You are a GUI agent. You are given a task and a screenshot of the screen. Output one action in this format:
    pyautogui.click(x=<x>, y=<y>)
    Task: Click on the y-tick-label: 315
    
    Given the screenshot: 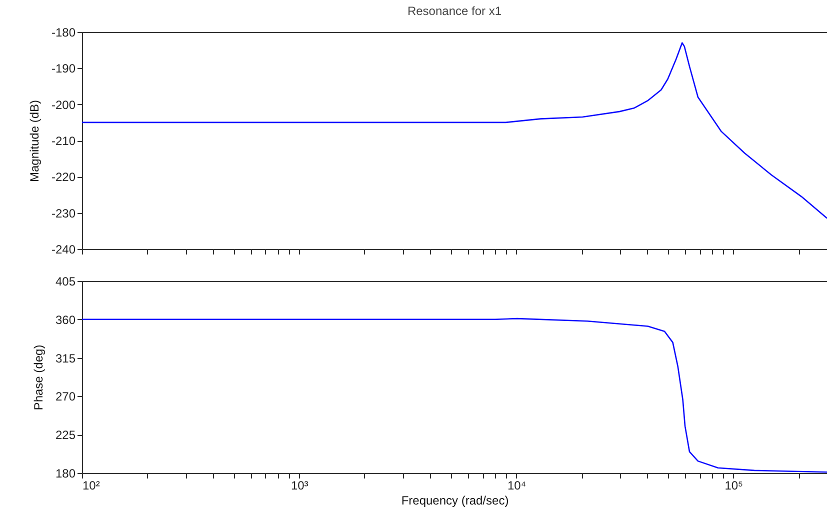 What is the action you would take?
    pyautogui.click(x=65, y=358)
    